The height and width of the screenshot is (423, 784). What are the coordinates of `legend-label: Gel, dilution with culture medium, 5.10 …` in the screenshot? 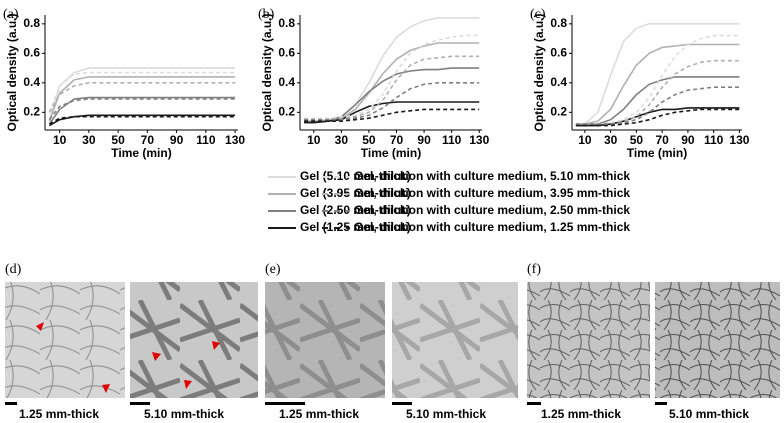 It's located at (492, 176).